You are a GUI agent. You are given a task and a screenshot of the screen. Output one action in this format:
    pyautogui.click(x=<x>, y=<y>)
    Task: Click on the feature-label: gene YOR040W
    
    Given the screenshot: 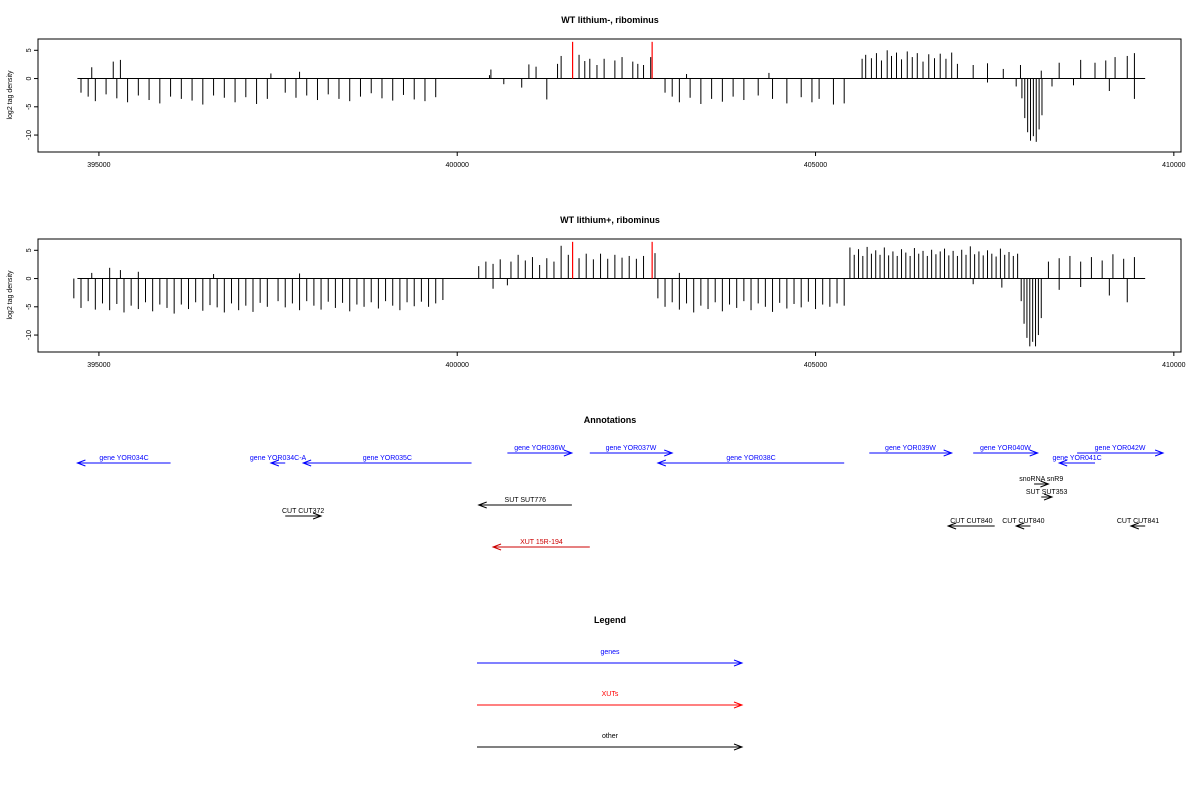 What is the action you would take?
    pyautogui.click(x=1005, y=448)
    